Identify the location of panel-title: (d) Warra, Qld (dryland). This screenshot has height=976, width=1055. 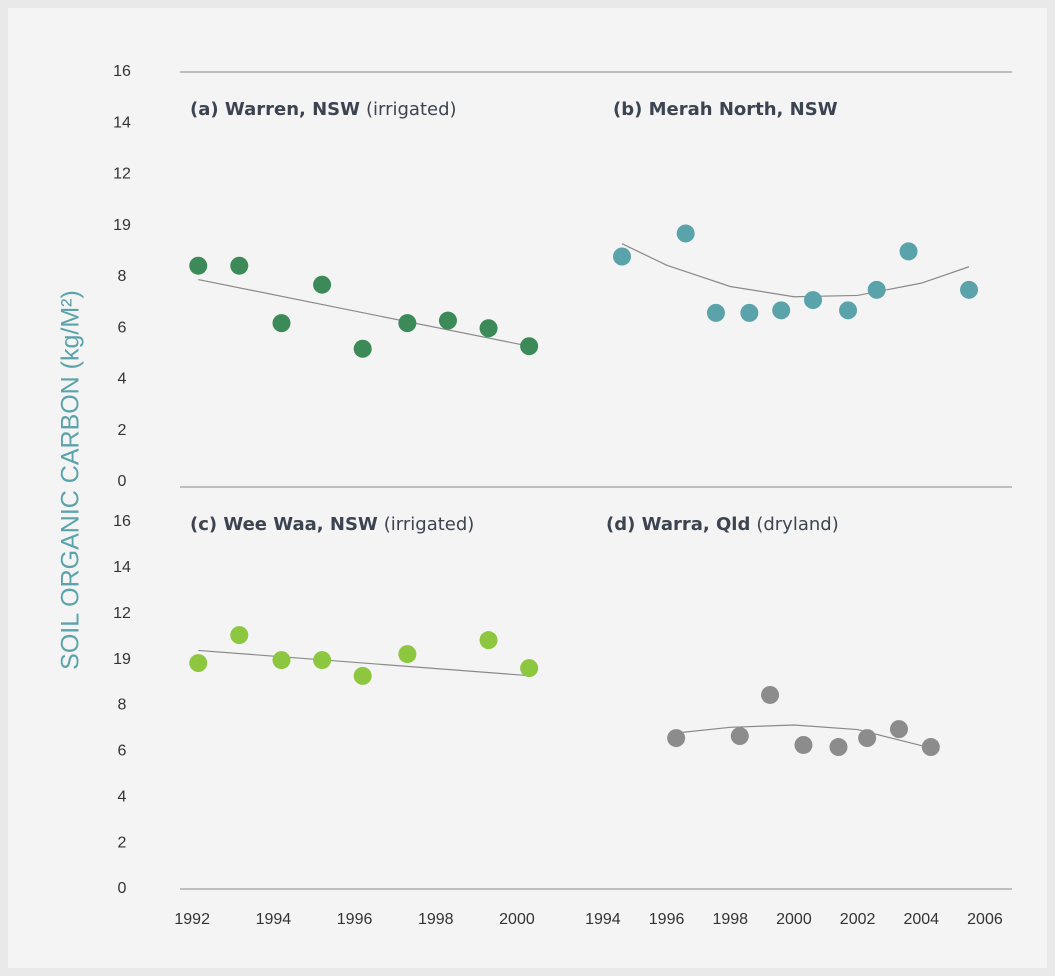
(722, 524).